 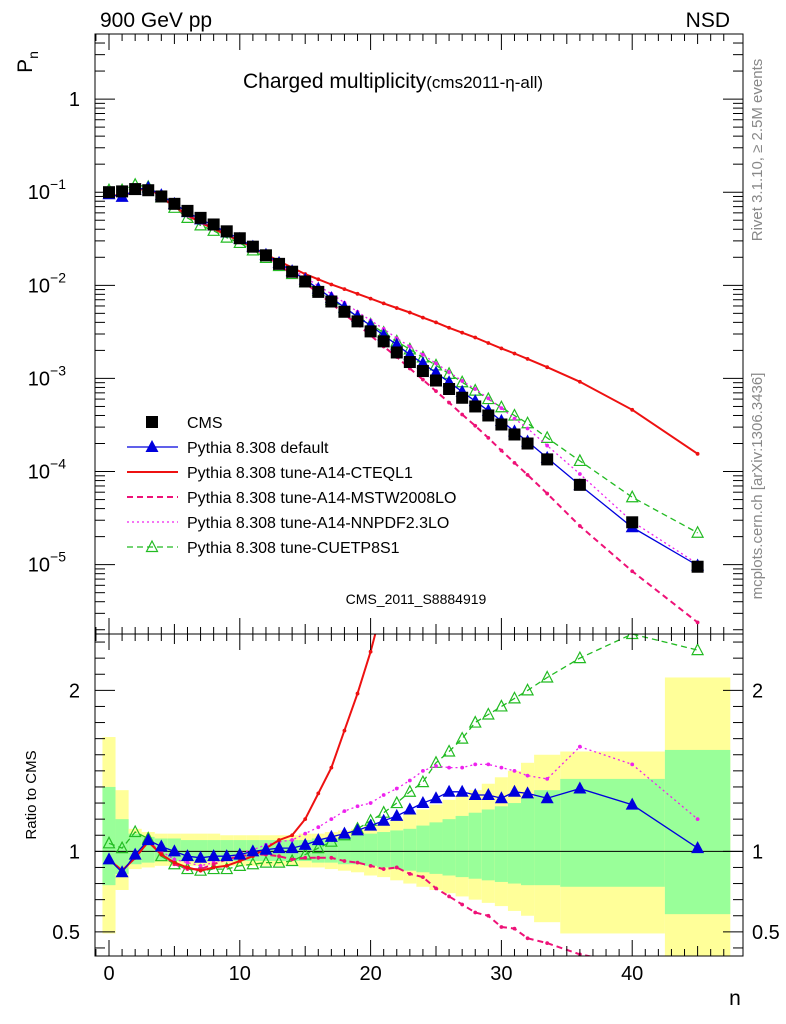 What do you see at coordinates (321, 498) in the screenshot?
I see `legend-label-mstw: Pythia 8.308 tune-A14-MSTW2008LO` at bounding box center [321, 498].